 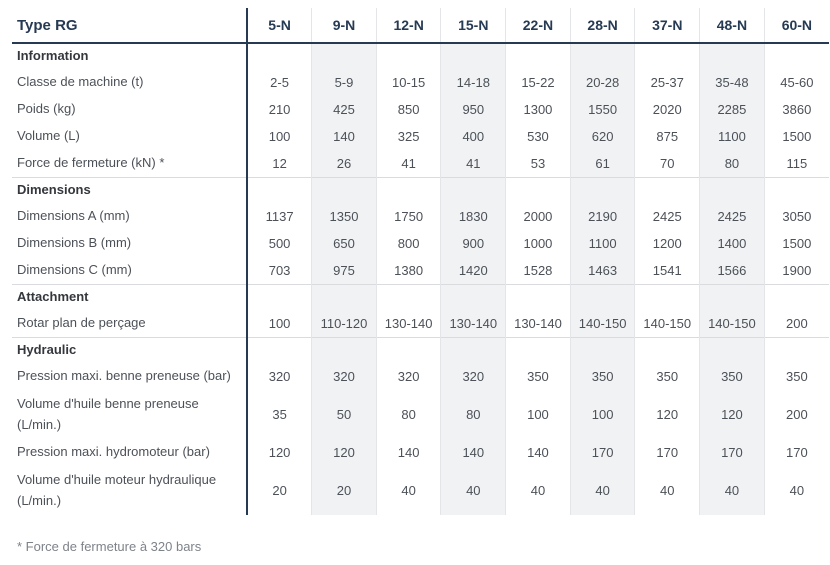 What do you see at coordinates (667, 243) in the screenshot?
I see `cell-value: 1200` at bounding box center [667, 243].